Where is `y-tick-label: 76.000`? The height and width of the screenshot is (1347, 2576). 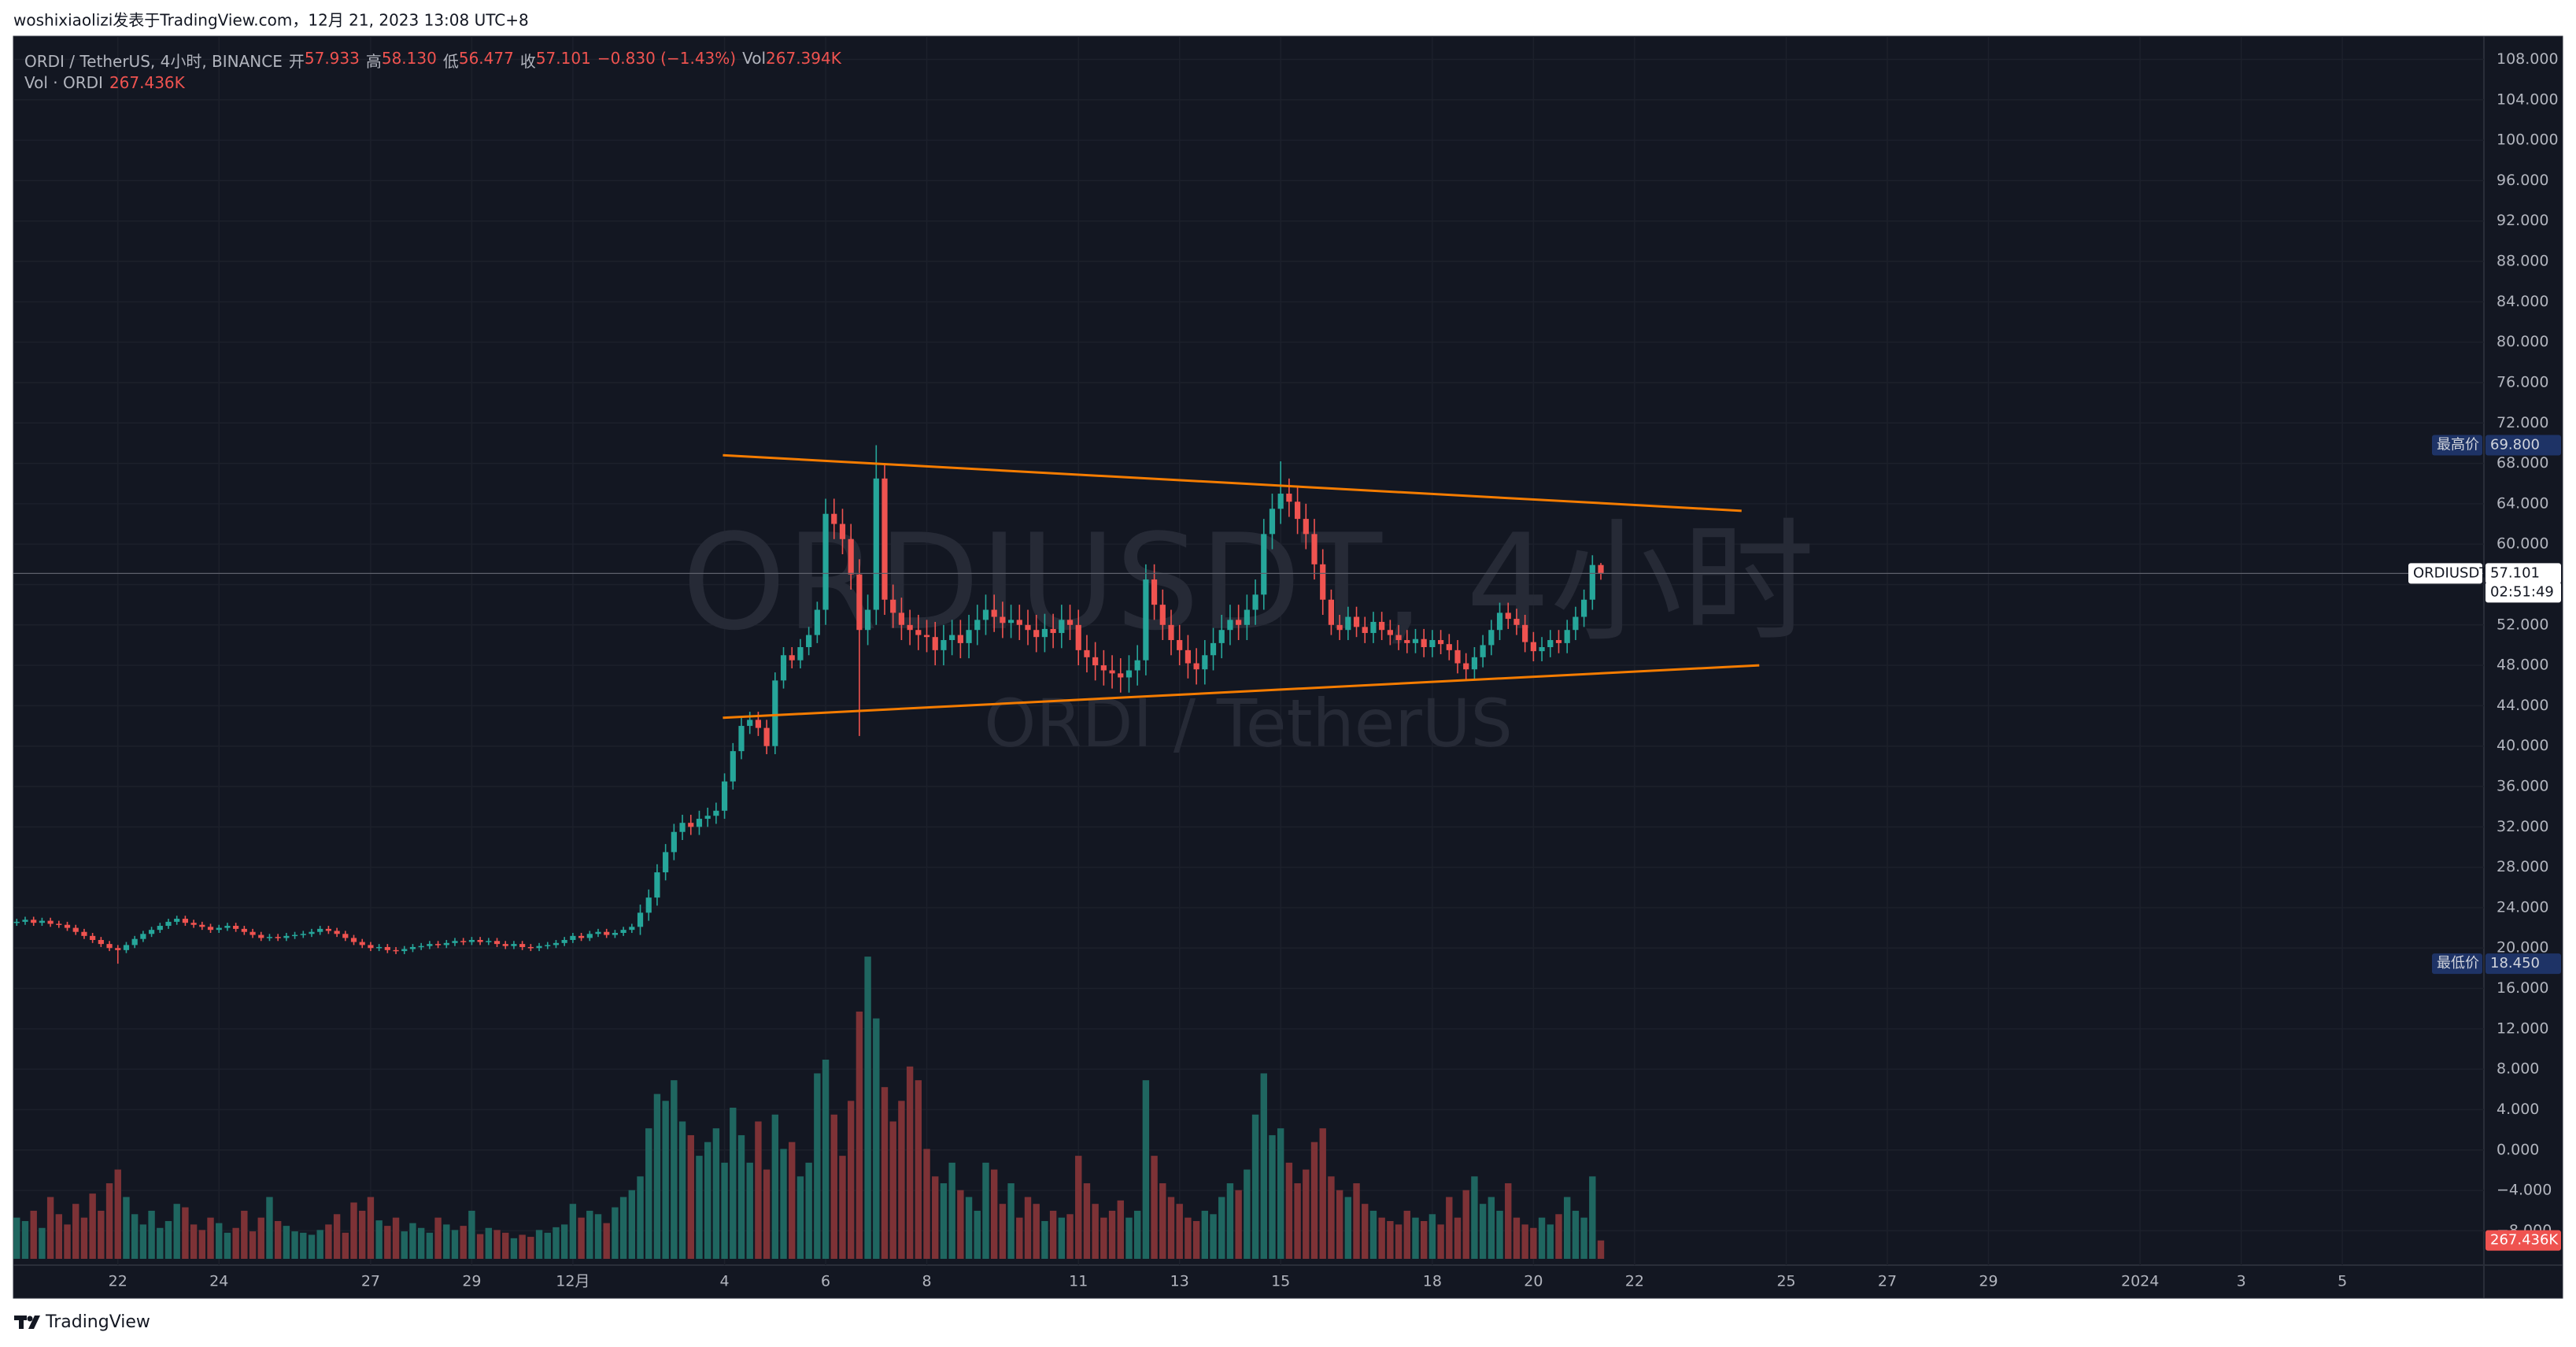
y-tick-label: 76.000 is located at coordinates (2522, 381).